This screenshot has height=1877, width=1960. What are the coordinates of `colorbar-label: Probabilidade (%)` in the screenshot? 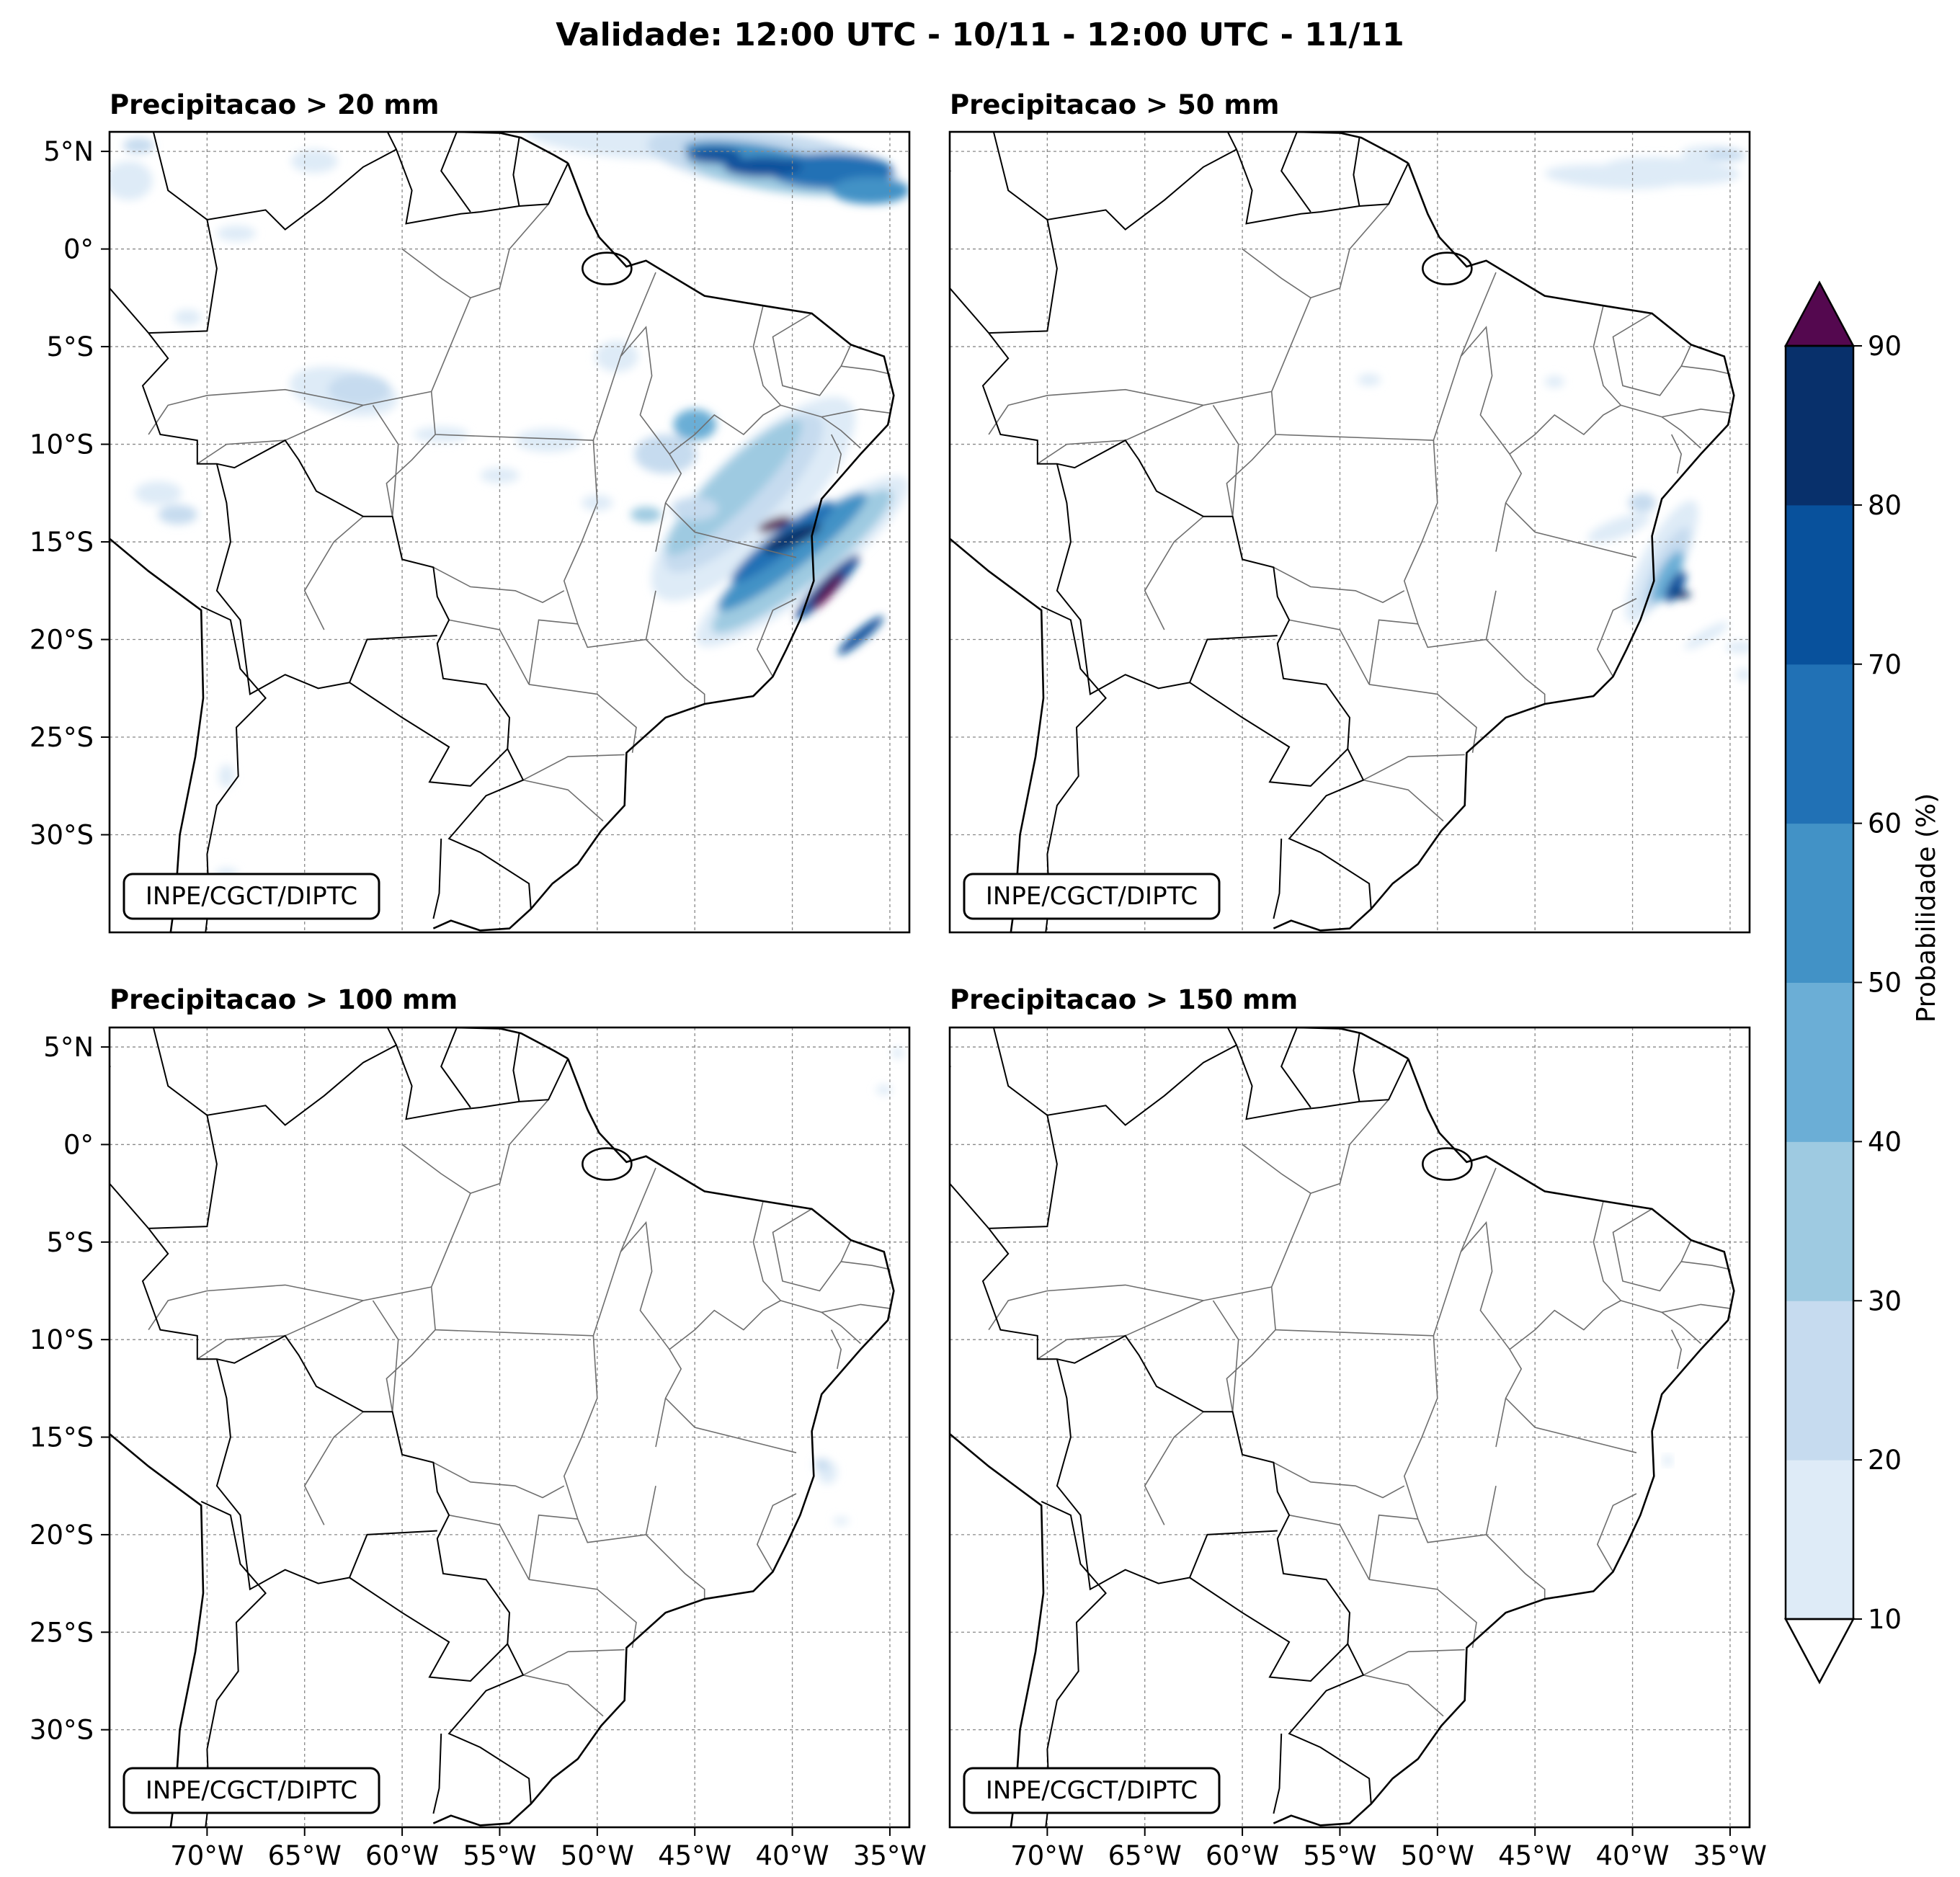 It's located at (1926, 908).